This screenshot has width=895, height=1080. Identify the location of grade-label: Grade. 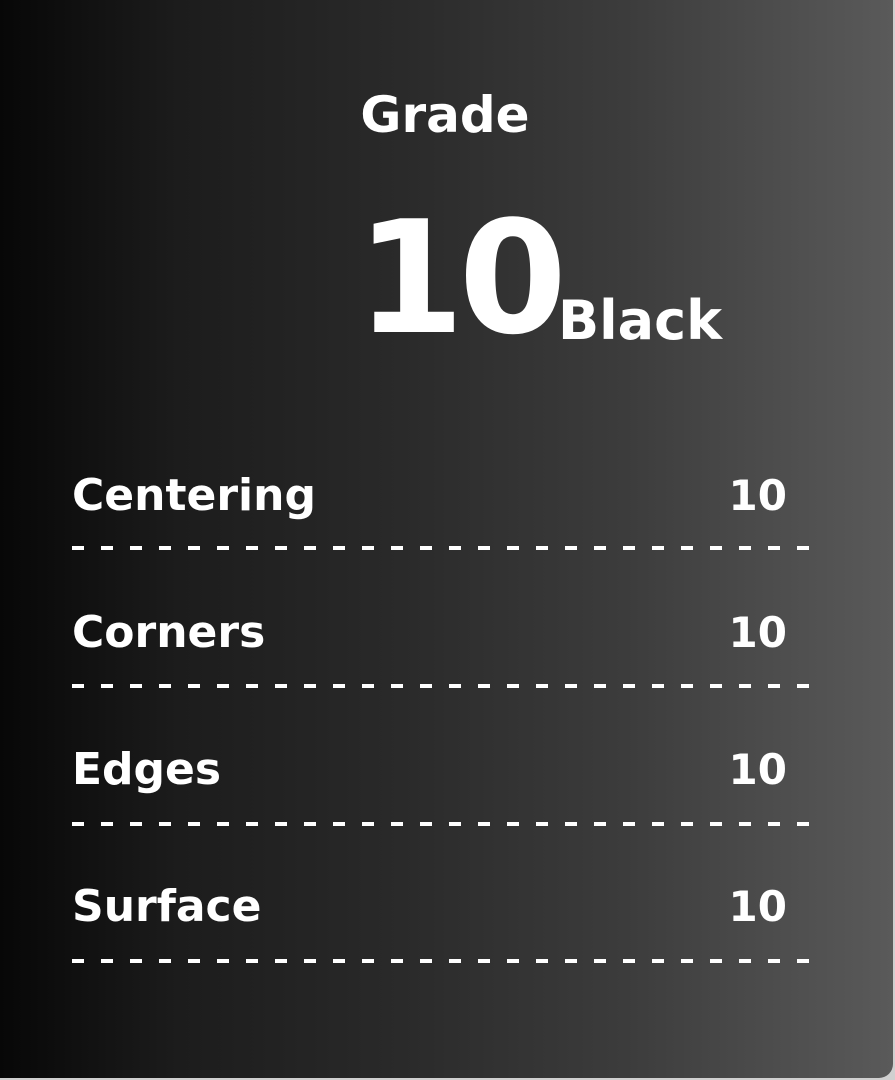
(445, 115).